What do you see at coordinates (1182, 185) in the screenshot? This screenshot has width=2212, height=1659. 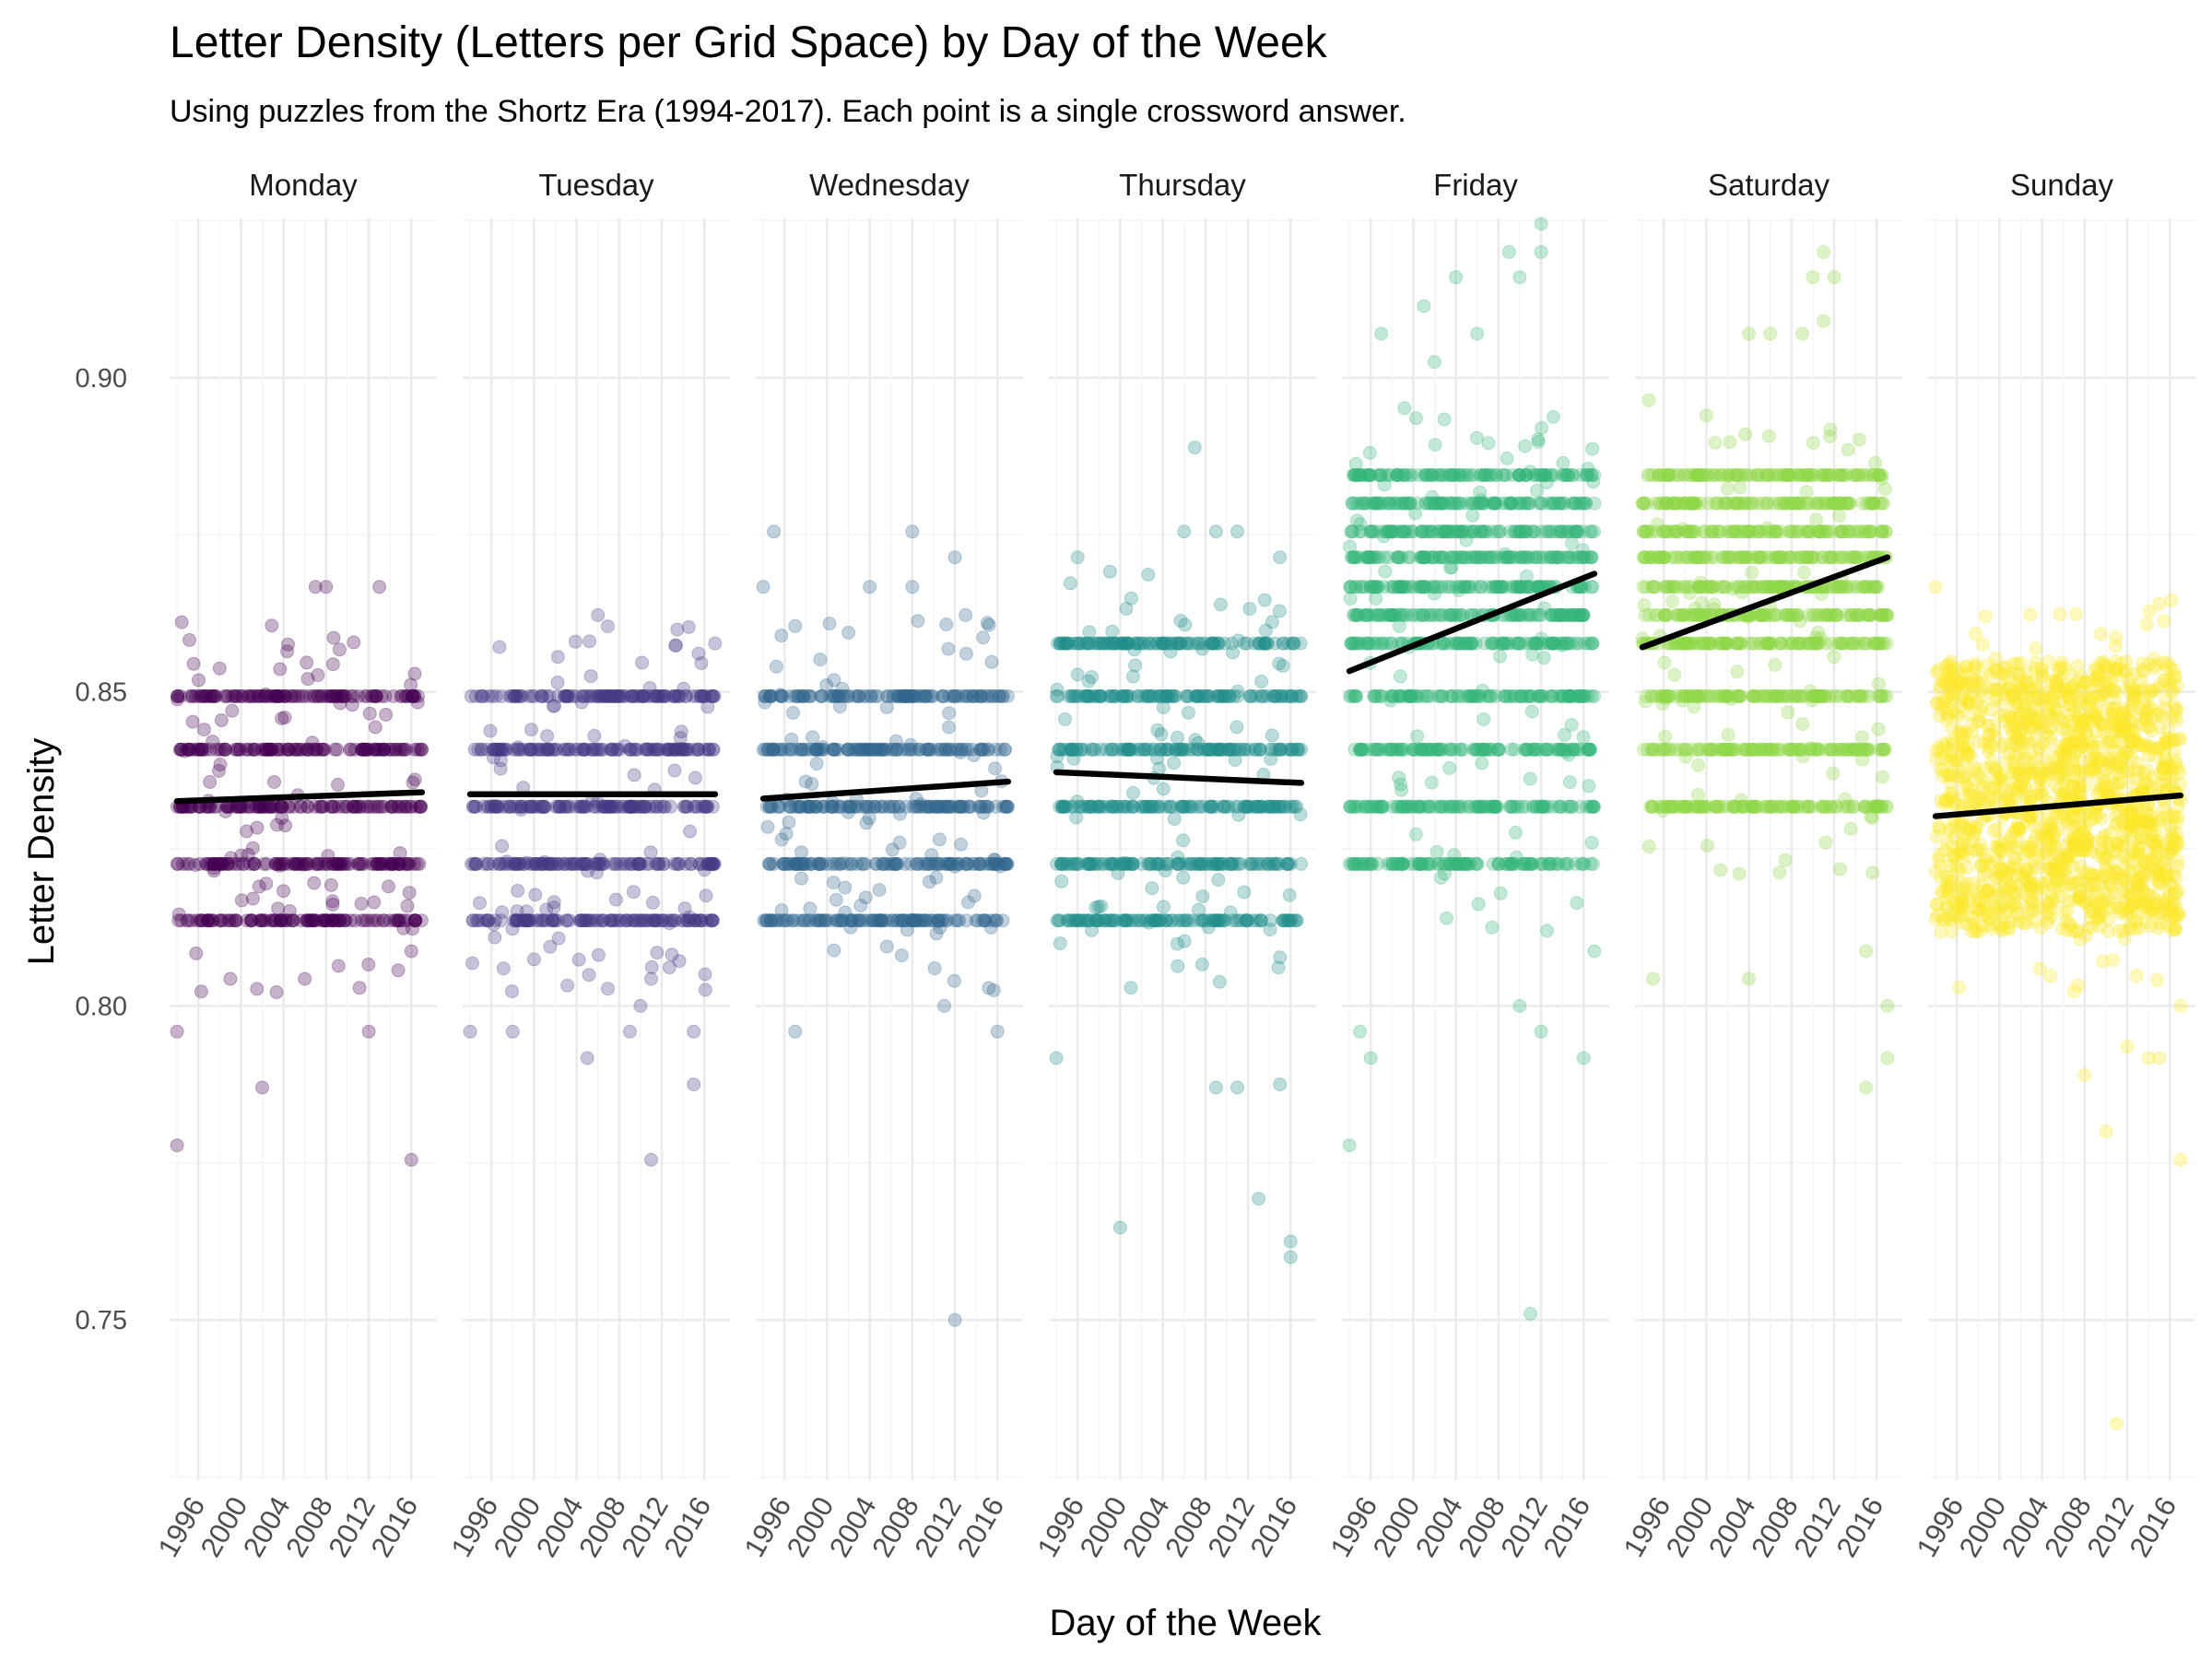 I see `facet-label: Thursday` at bounding box center [1182, 185].